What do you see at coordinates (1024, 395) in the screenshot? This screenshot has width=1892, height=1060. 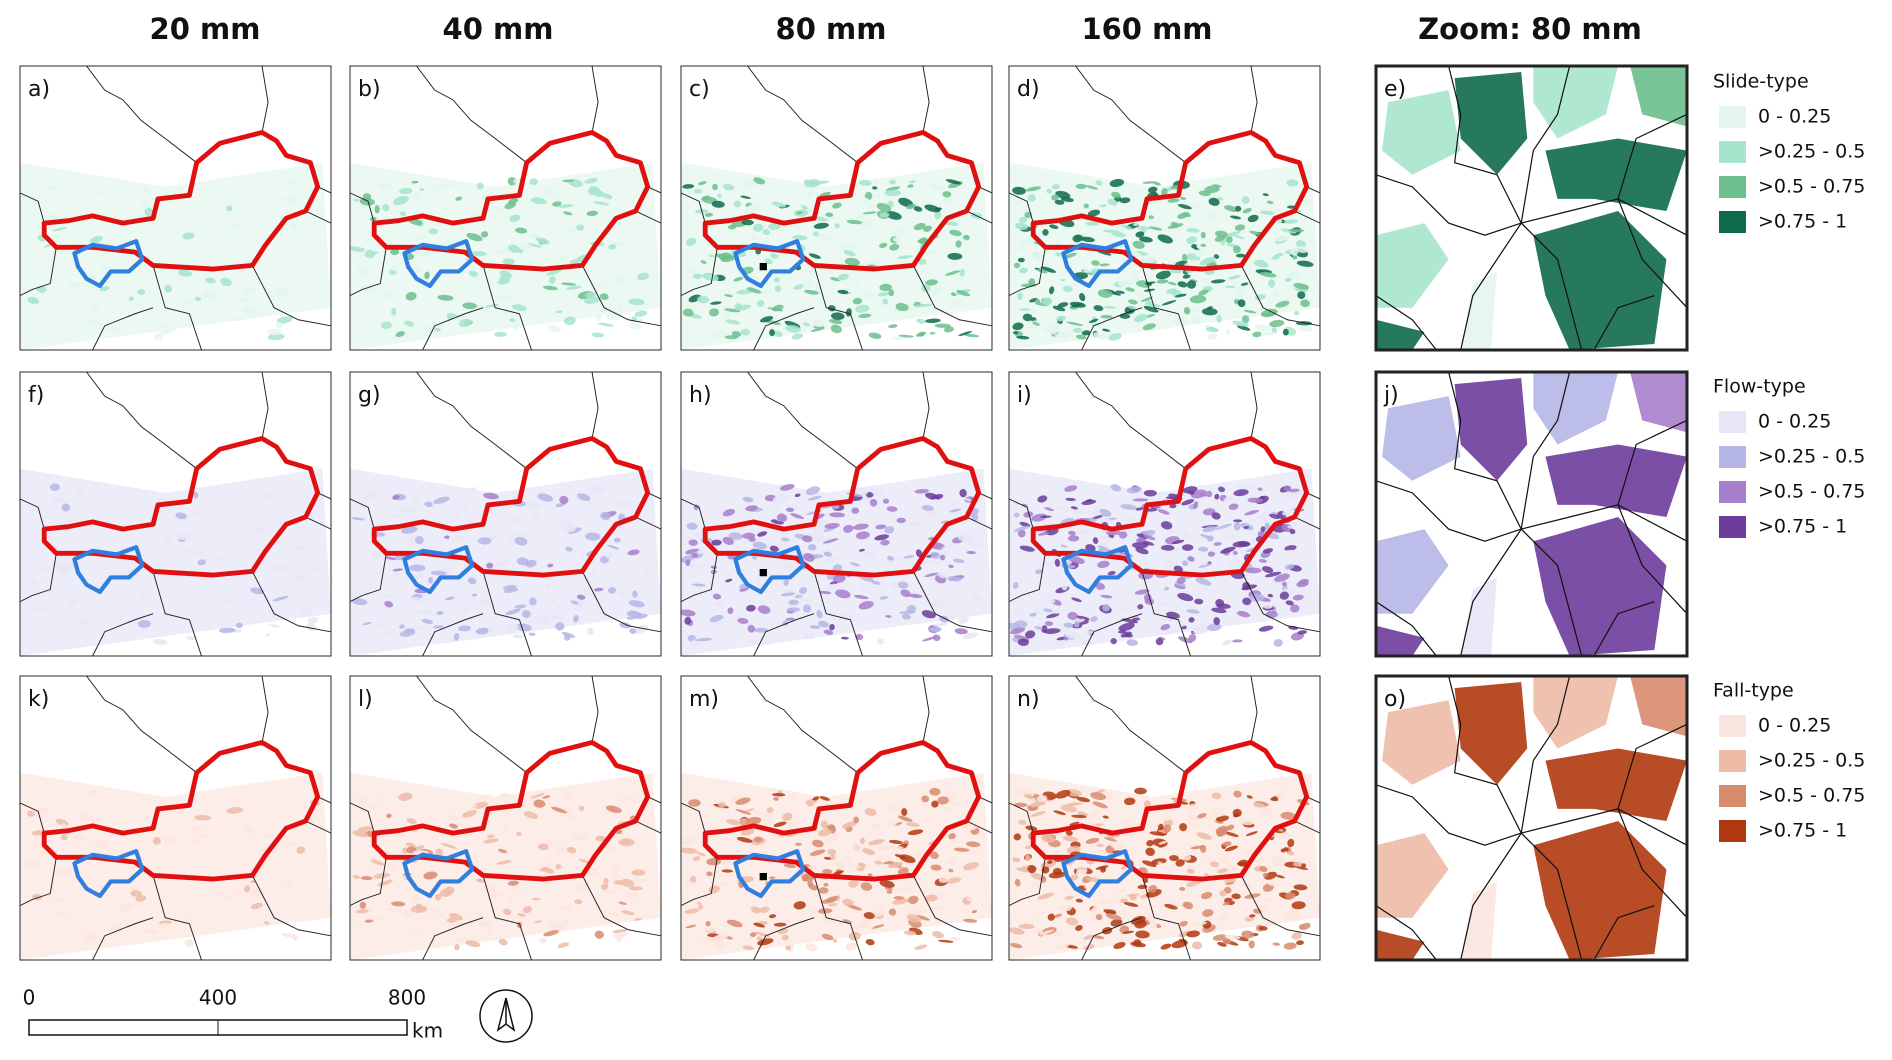 I see `panel-label: i)` at bounding box center [1024, 395].